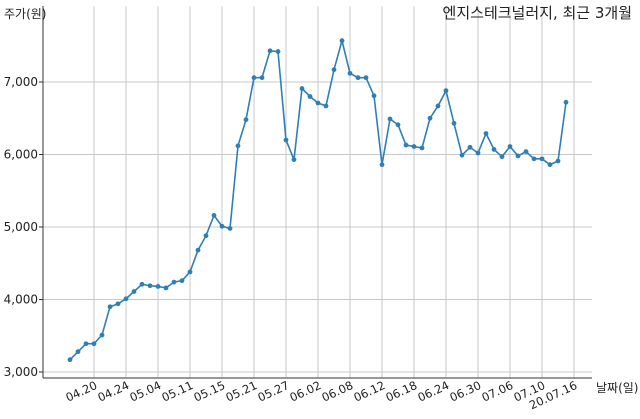  I want to click on y-tick-label: 6,000, so click(21, 155).